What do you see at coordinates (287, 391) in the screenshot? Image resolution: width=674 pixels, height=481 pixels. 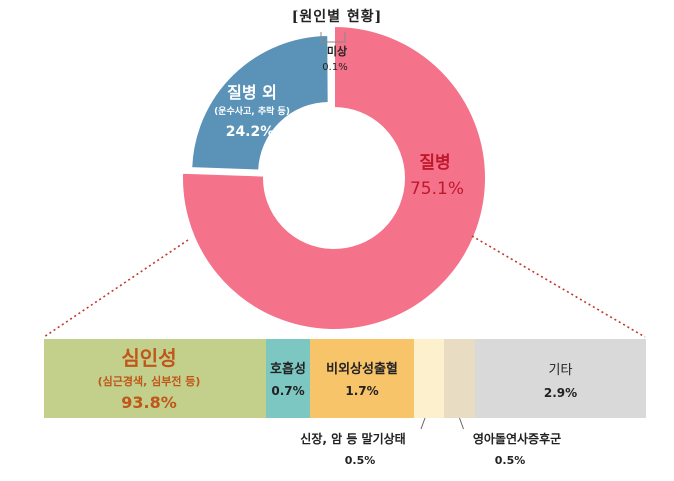 I see `bar-label-respiratory-value: 0.7%` at bounding box center [287, 391].